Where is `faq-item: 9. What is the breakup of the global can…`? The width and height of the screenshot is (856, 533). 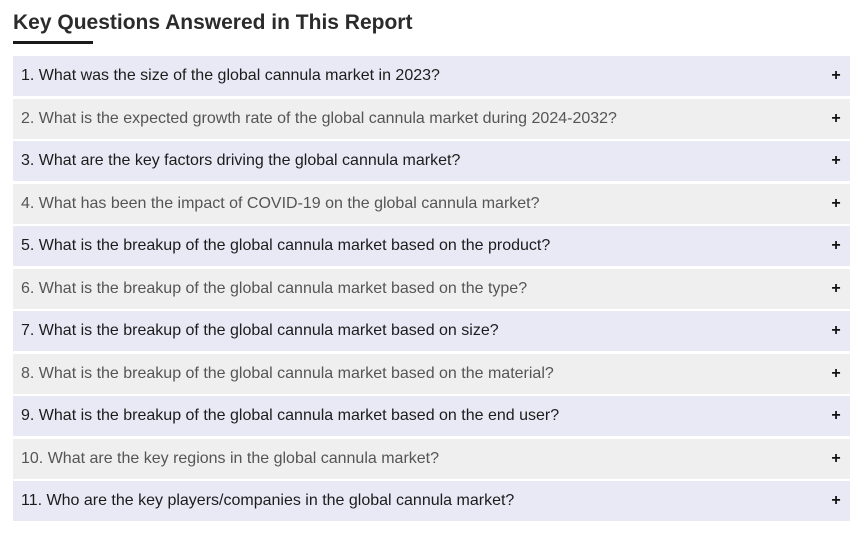
faq-item: 9. What is the breakup of the global can… is located at coordinates (431, 416).